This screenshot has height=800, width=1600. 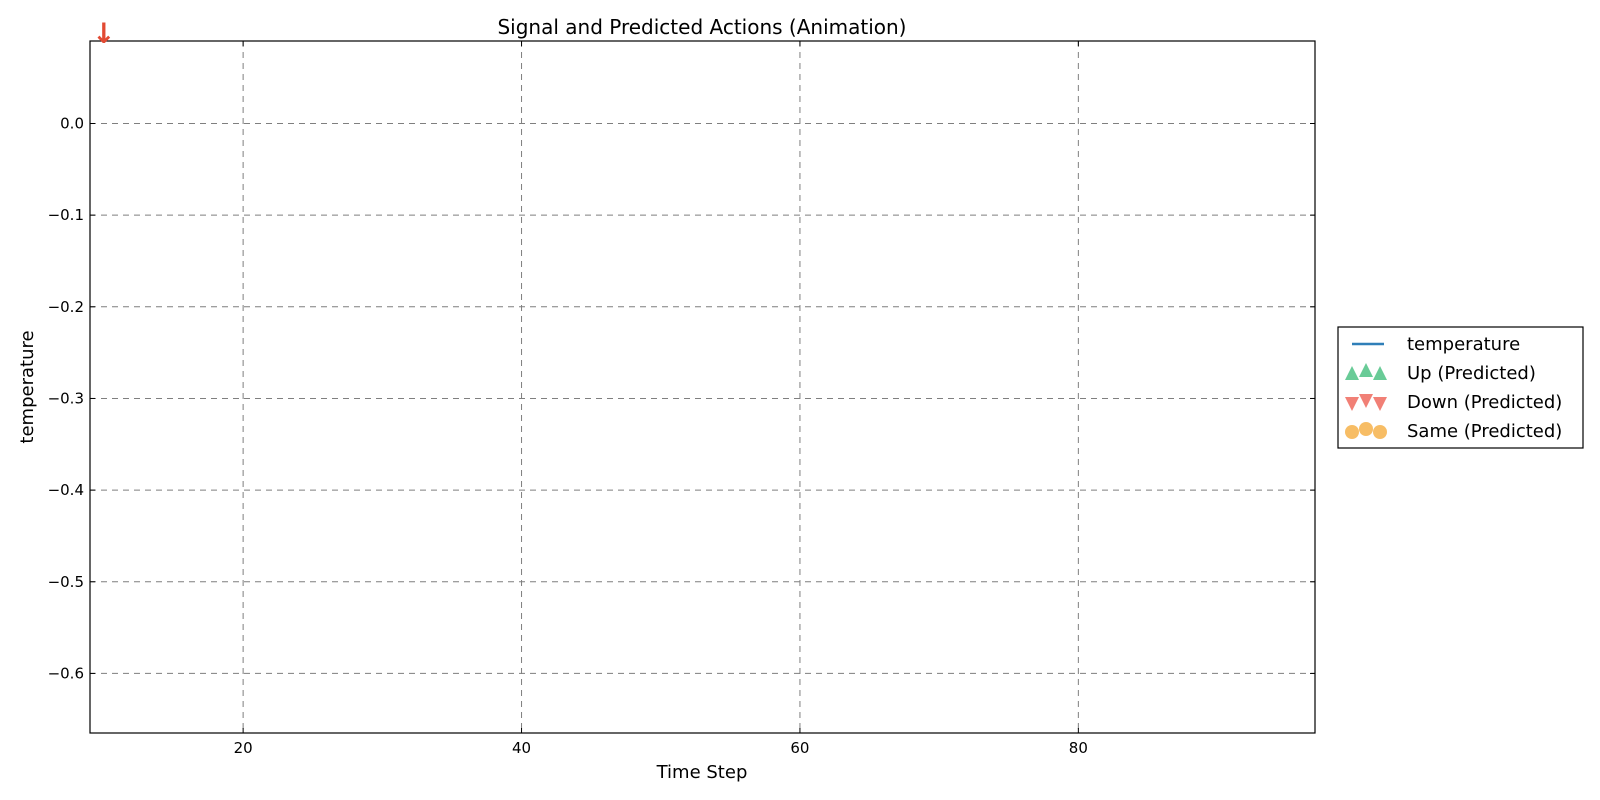 What do you see at coordinates (521, 748) in the screenshot?
I see `x-tick-label: 40` at bounding box center [521, 748].